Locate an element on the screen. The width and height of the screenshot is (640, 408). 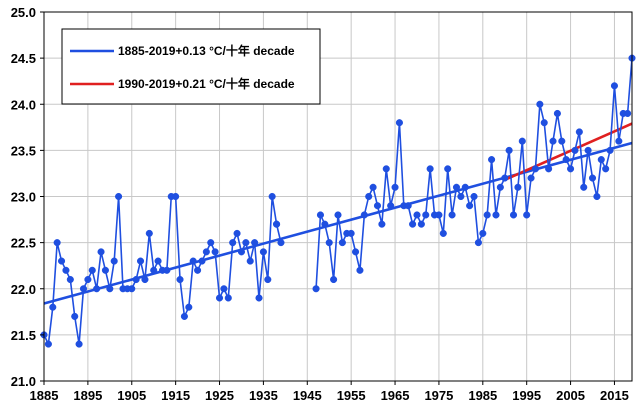
y-tick-label: 23.5 is located at coordinates (23, 150).